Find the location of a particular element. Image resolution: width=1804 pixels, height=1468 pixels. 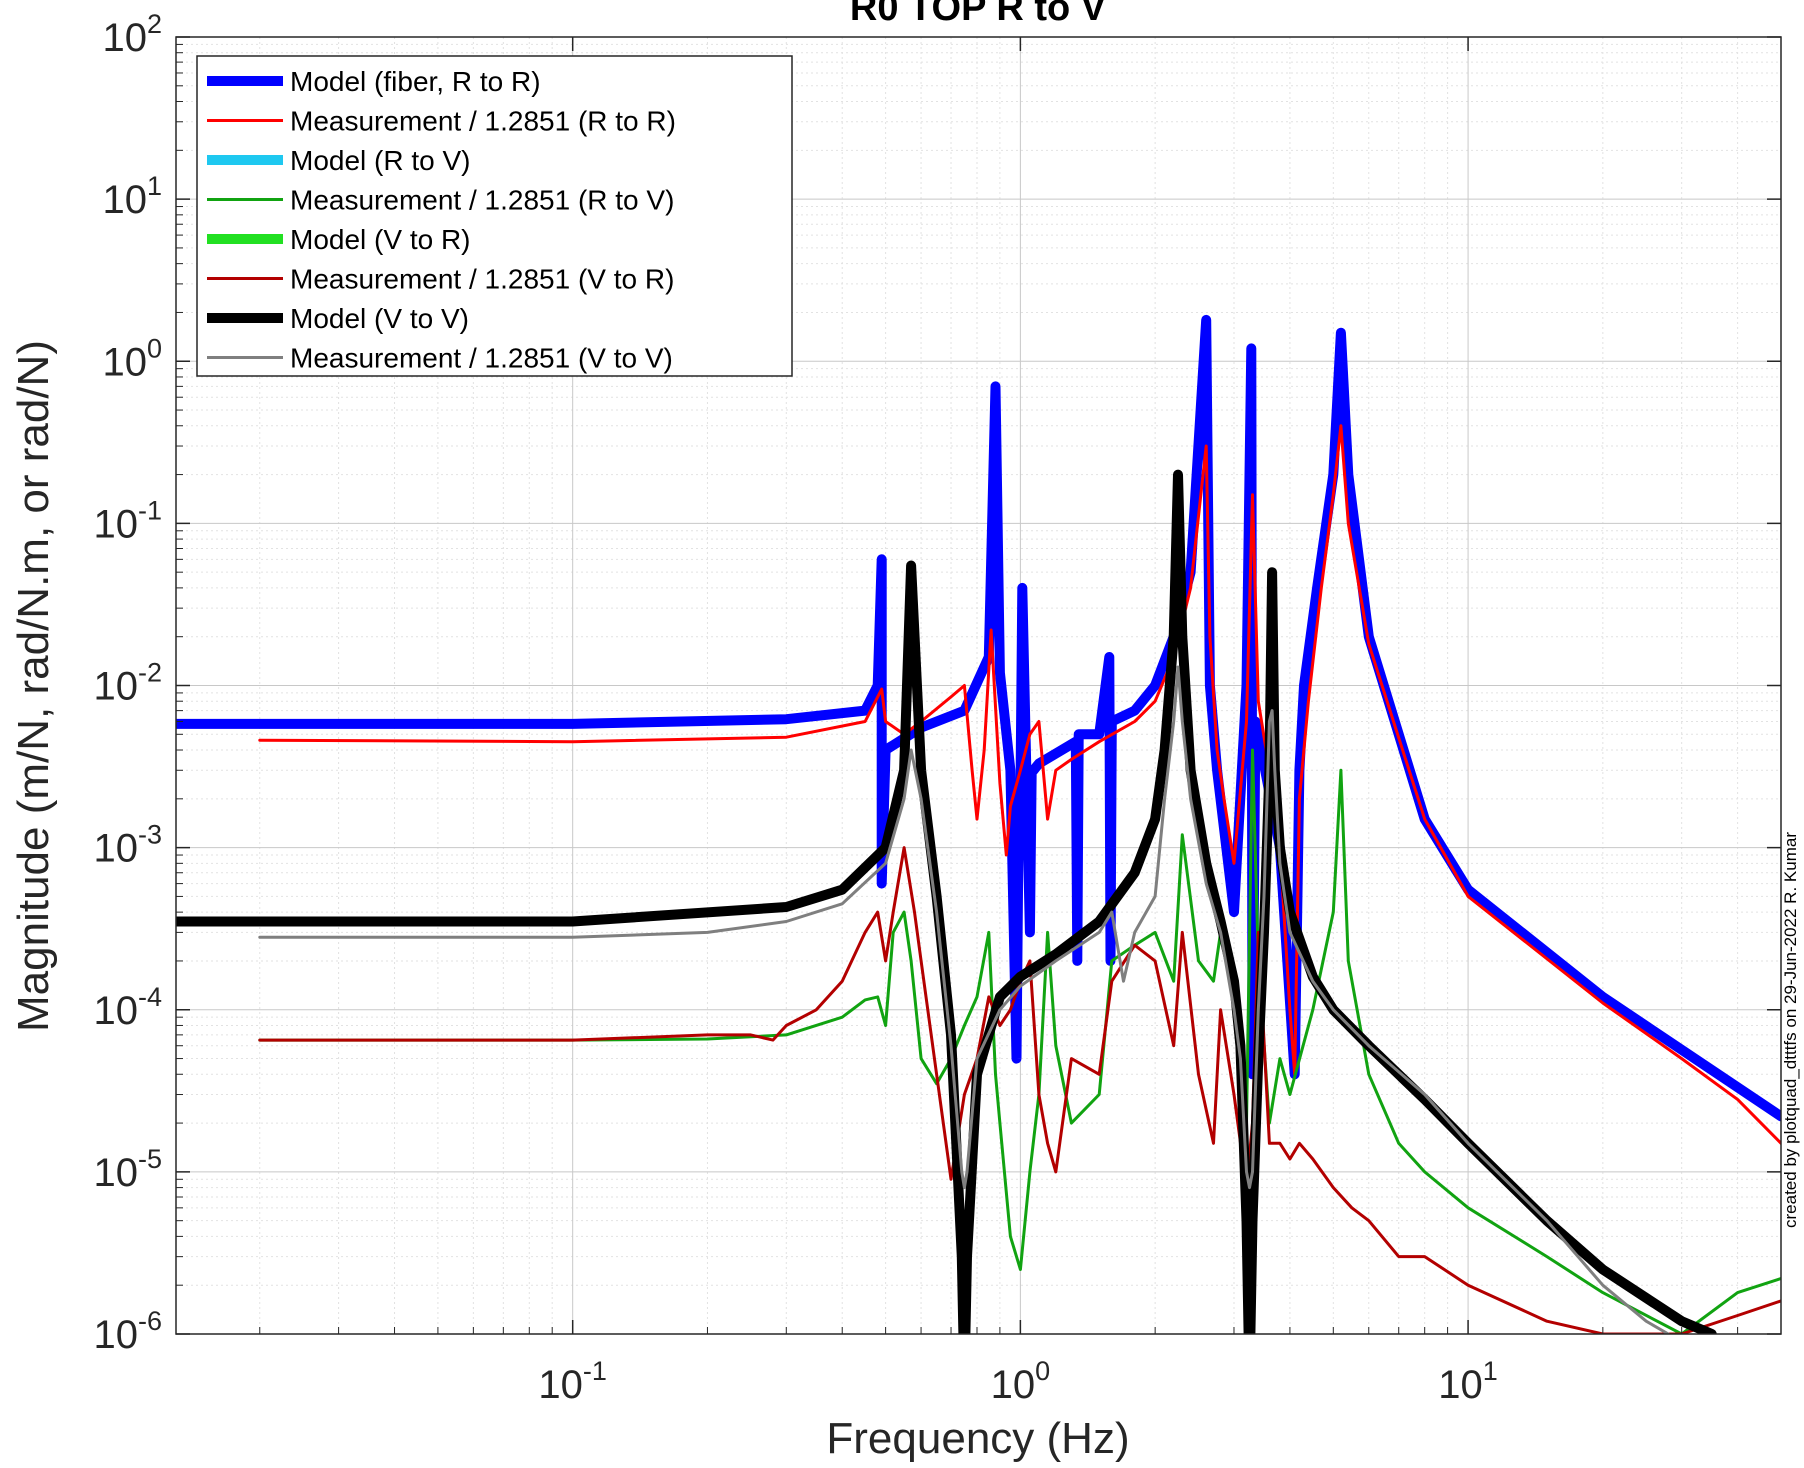

legend-label: Measurement / 1.2851 (R to R) is located at coordinates (483, 121).